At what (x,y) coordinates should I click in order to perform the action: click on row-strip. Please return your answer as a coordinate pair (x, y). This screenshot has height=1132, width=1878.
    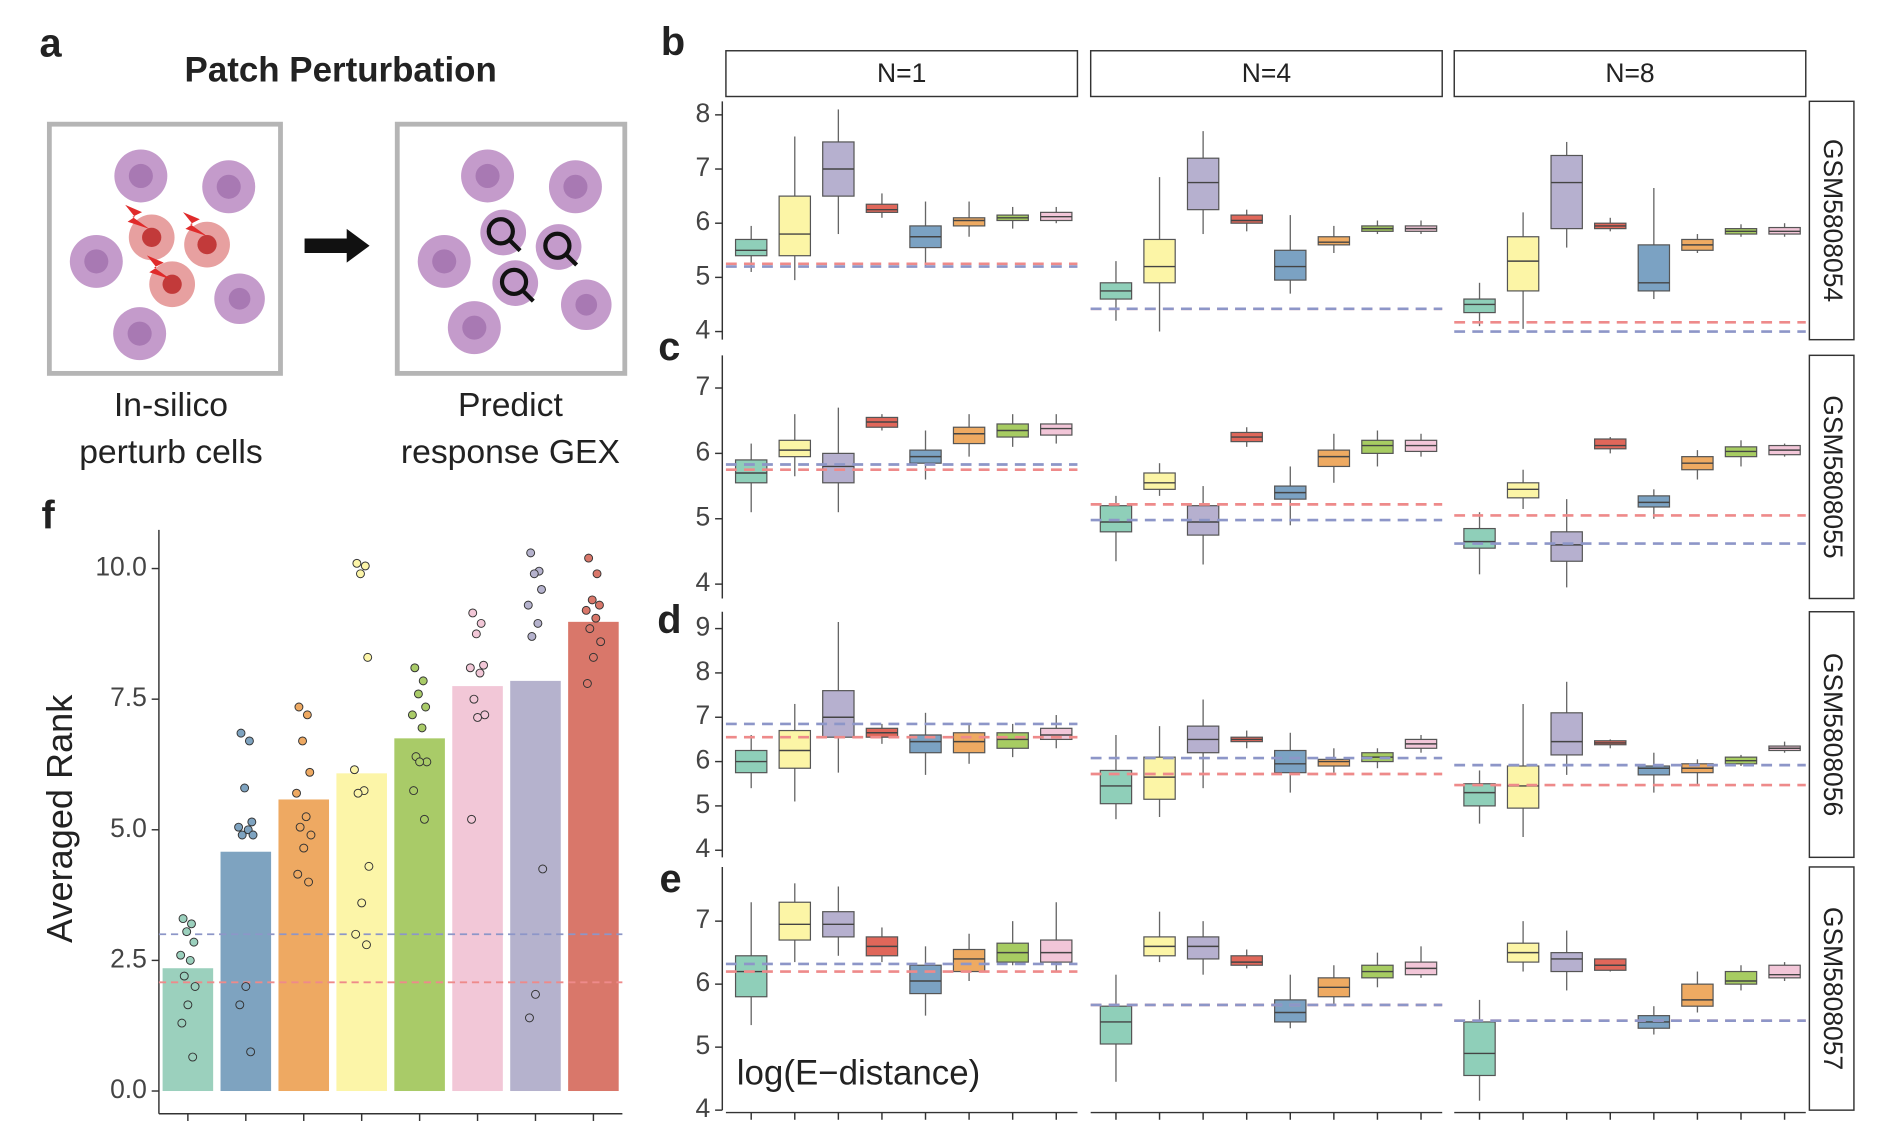
    Looking at the image, I should click on (1831, 735).